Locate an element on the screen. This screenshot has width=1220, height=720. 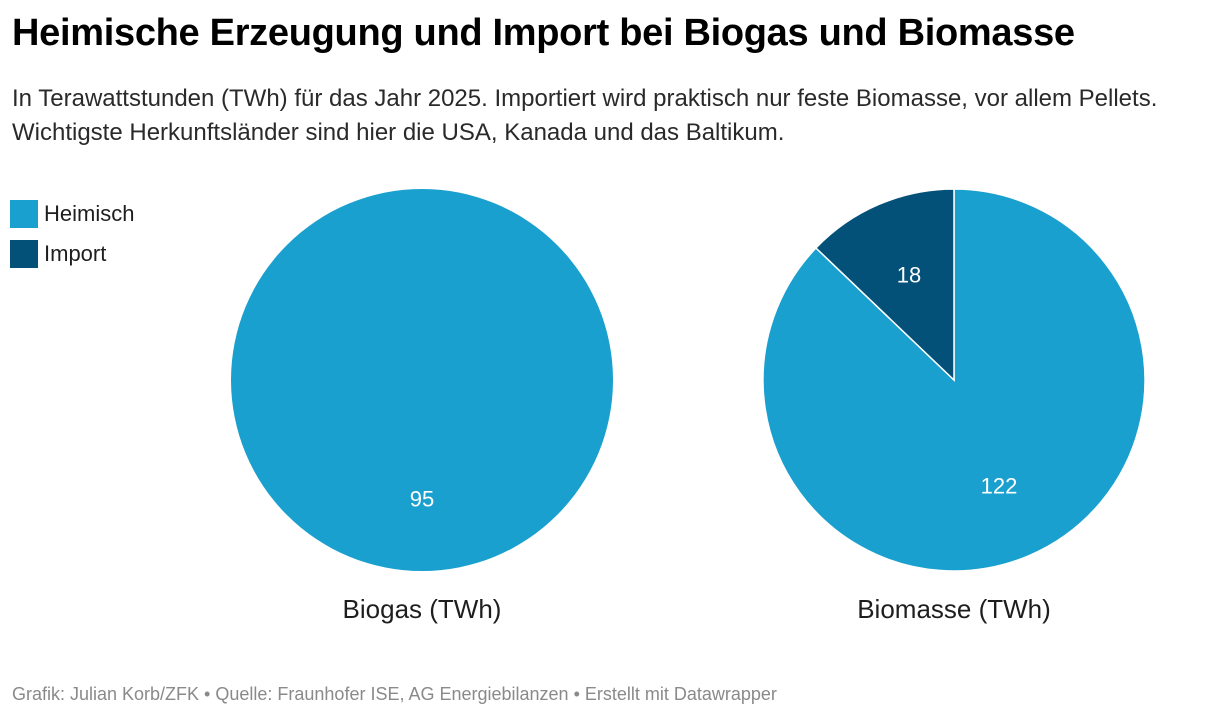
pie-value-label-import: 18 is located at coordinates (909, 275).